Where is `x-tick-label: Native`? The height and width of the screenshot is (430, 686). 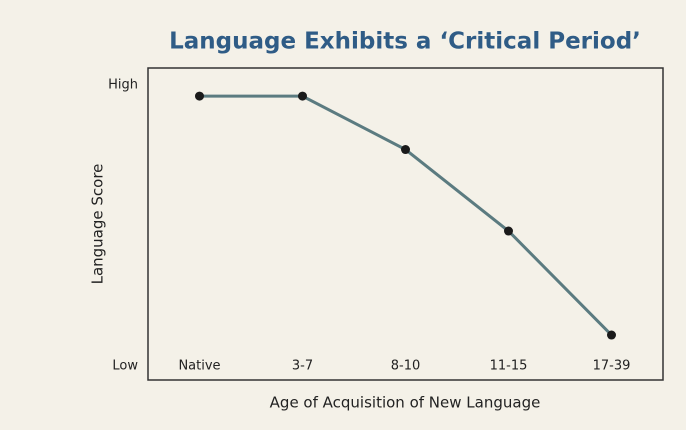 x-tick-label: Native is located at coordinates (199, 366).